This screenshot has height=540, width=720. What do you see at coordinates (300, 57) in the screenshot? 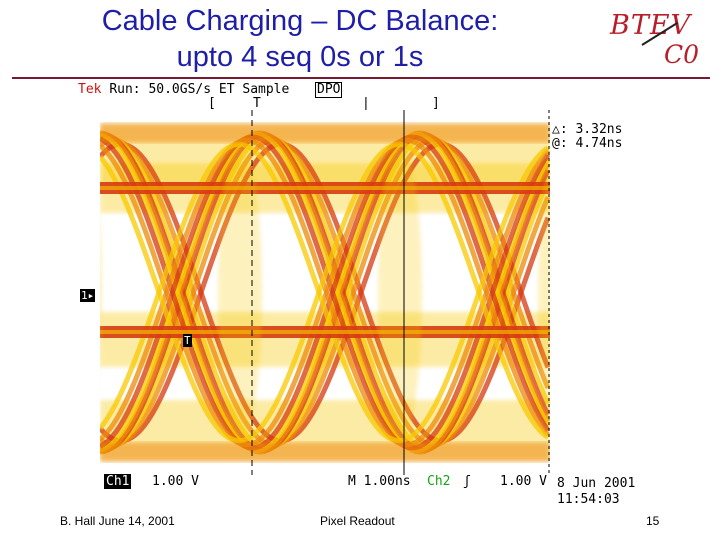
I see `slide-title-line2: upto 4 seq 0s or 1s` at bounding box center [300, 57].